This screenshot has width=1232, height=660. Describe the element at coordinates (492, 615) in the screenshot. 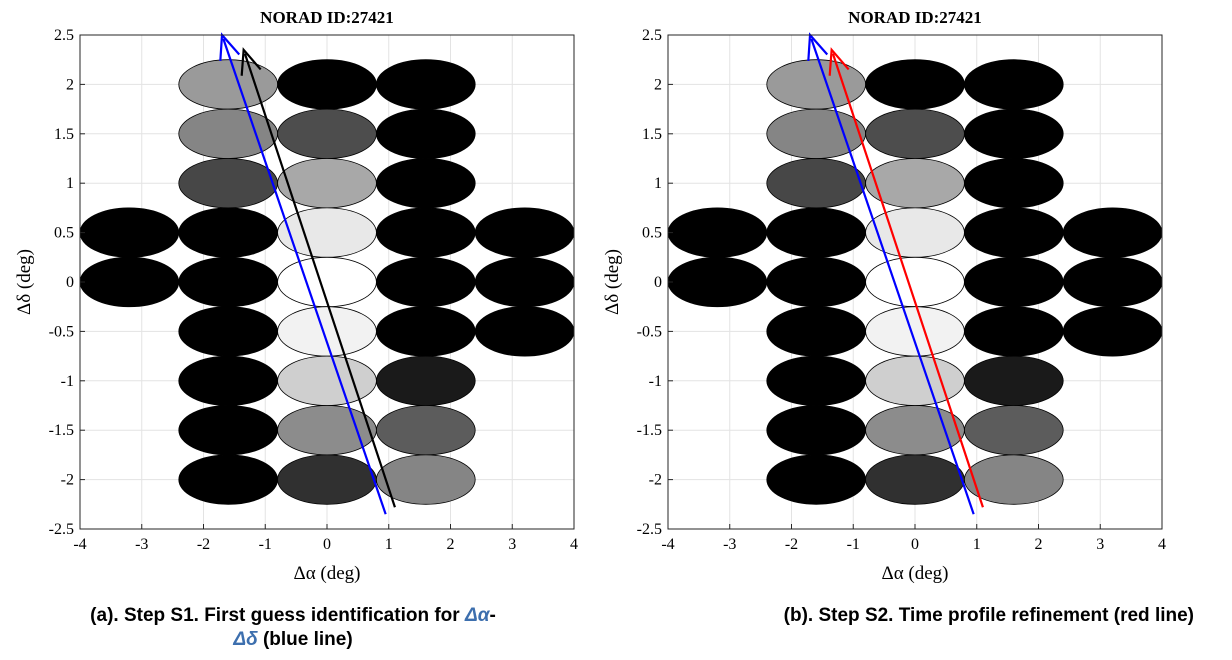

I see `caption-a-dash: -` at that location.